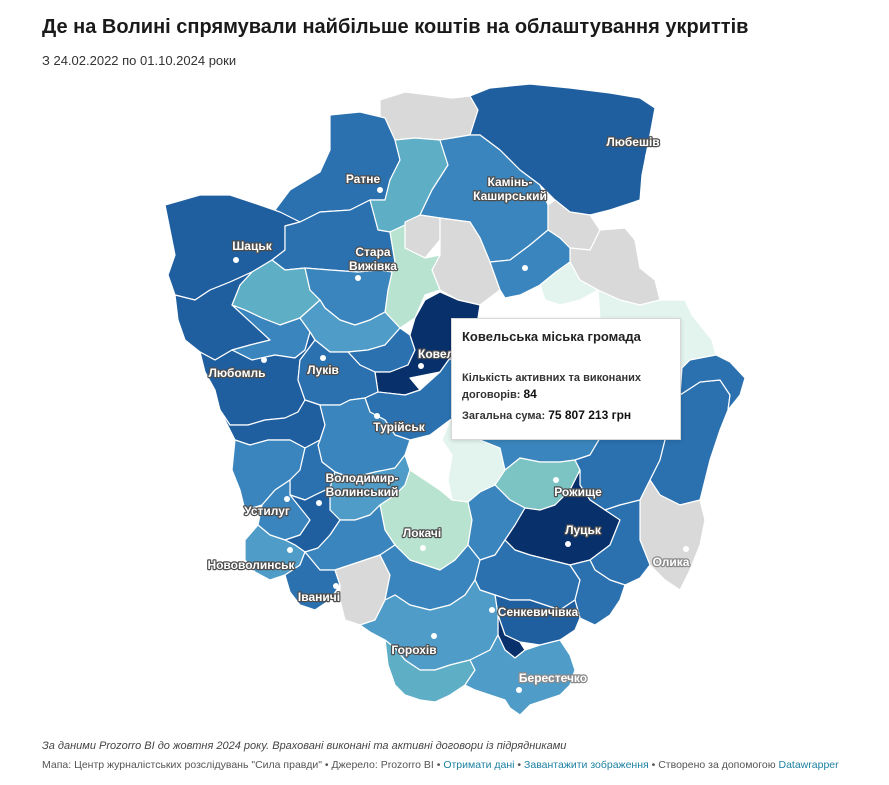 The width and height of the screenshot is (889, 785). Describe the element at coordinates (510, 189) in the screenshot. I see `city-label: Камінь-Каширський` at that location.